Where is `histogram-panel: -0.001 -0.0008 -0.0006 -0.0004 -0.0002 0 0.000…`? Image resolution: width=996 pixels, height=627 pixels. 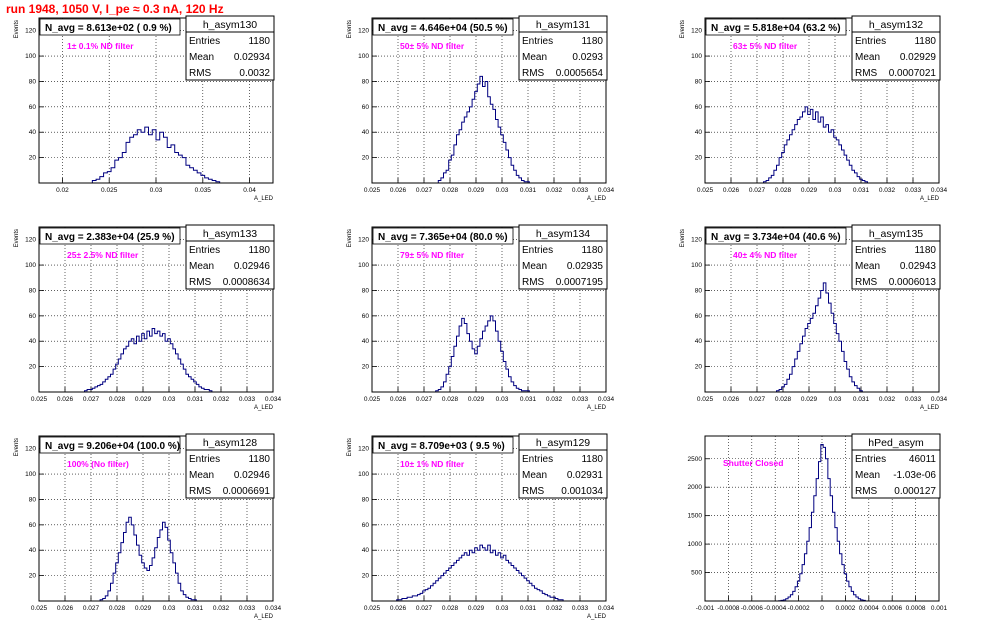
histogram-panel: -0.001 -0.0008 -0.0006 -0.0004 -0.0002 0 0.000… is located at coordinates (818, 522).